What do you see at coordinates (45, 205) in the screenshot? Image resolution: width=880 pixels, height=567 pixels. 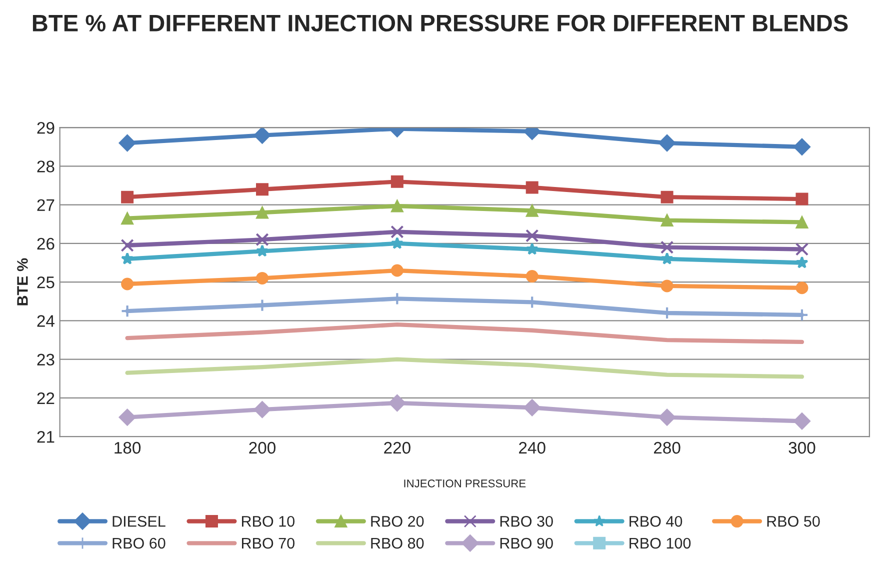 I see `y-tick-label: 27` at bounding box center [45, 205].